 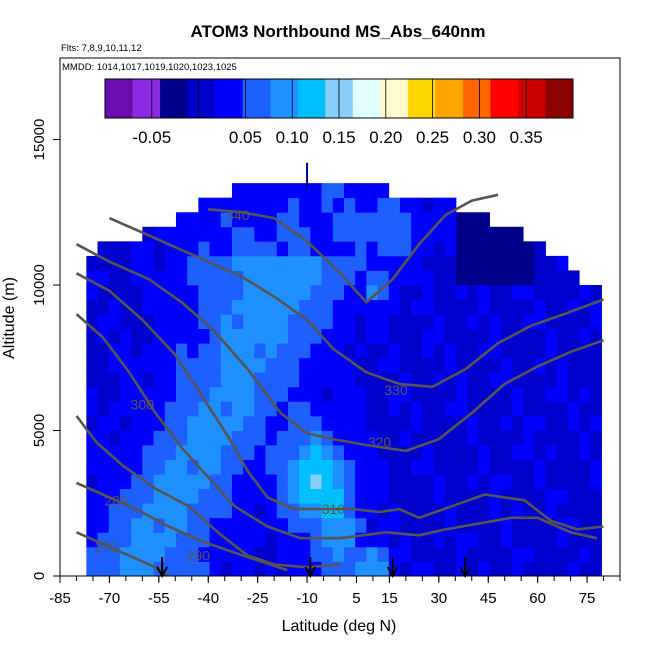 I want to click on theta-contour-label: 340, so click(x=238, y=215).